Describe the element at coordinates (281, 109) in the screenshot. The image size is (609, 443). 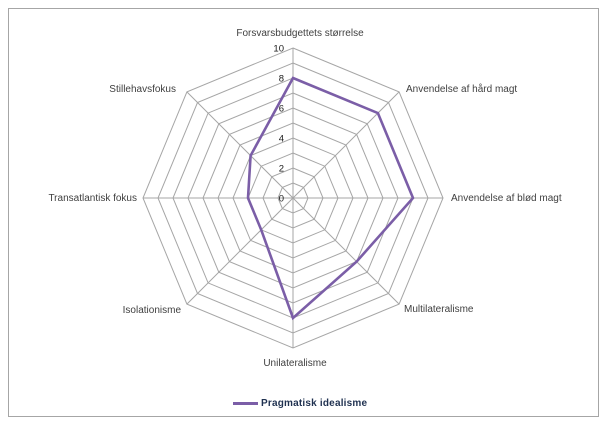
I see `tick-label: 6` at that location.